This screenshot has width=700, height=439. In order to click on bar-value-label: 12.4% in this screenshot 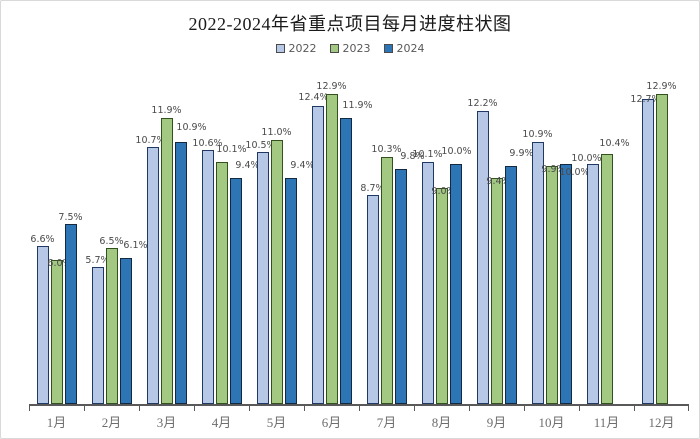, I will do `click(313, 98)`.